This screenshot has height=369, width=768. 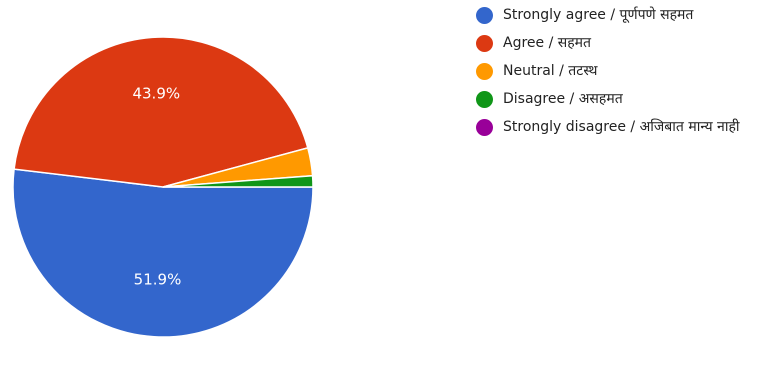 I want to click on legend-label: Strongly disagree / अजिबात मान्य नाही, so click(x=621, y=127).